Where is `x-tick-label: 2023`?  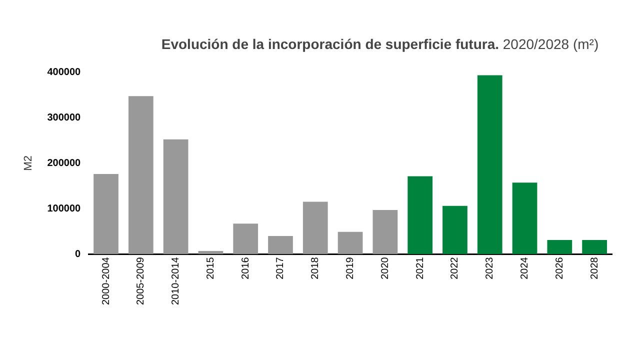
x-tick-label: 2023 is located at coordinates (490, 268).